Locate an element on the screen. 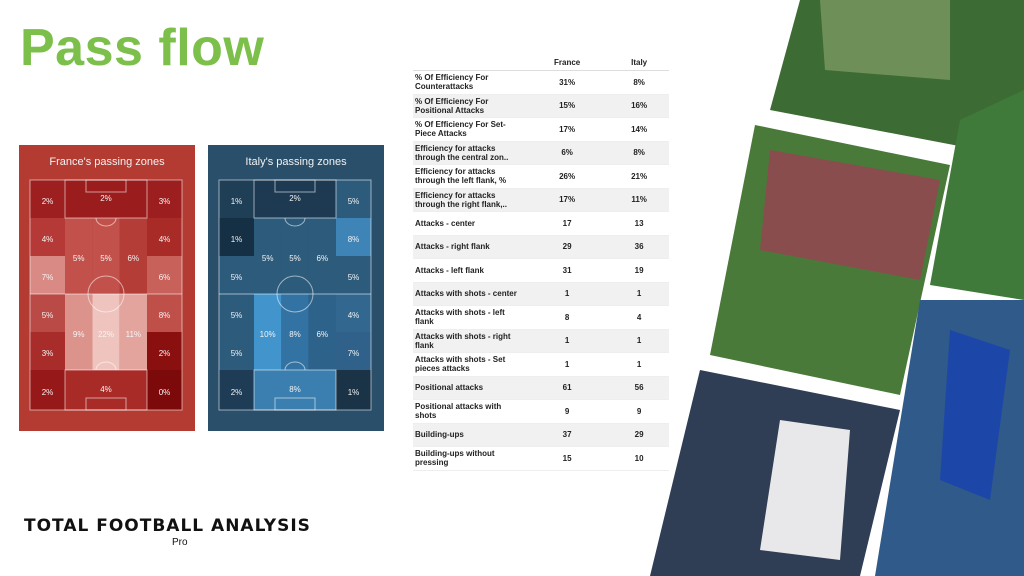 This screenshot has height=576, width=1024. cell-value: 36 is located at coordinates (639, 247).